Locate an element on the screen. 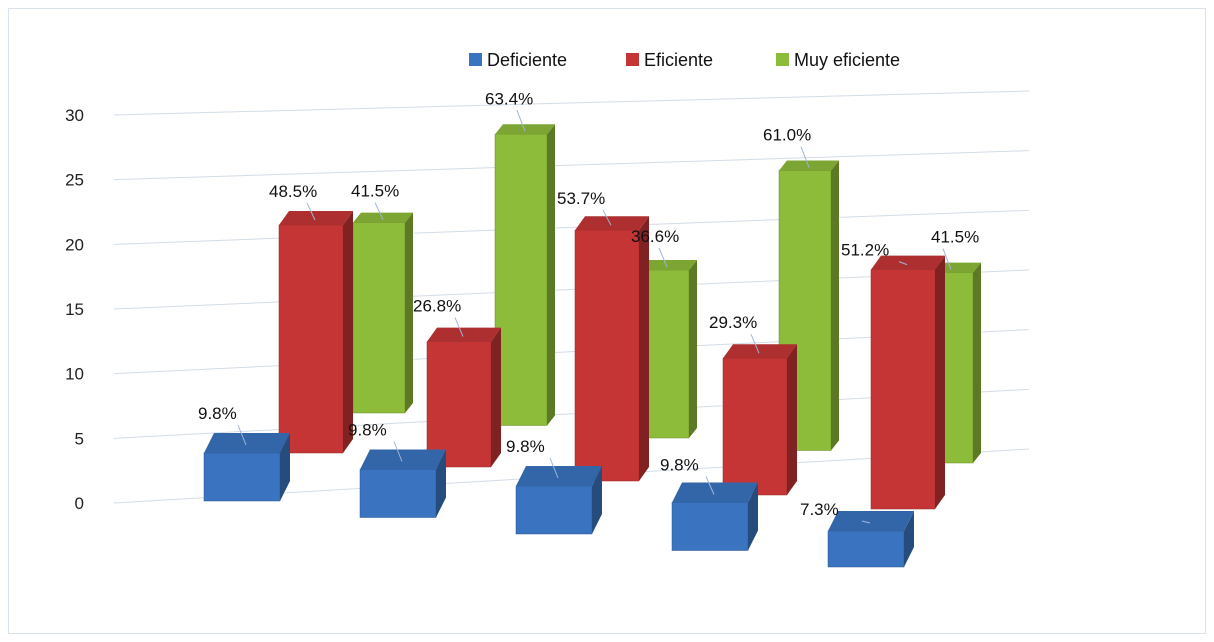 Image resolution: width=1214 pixels, height=642 pixels. data-label: 48.5% is located at coordinates (293, 191).